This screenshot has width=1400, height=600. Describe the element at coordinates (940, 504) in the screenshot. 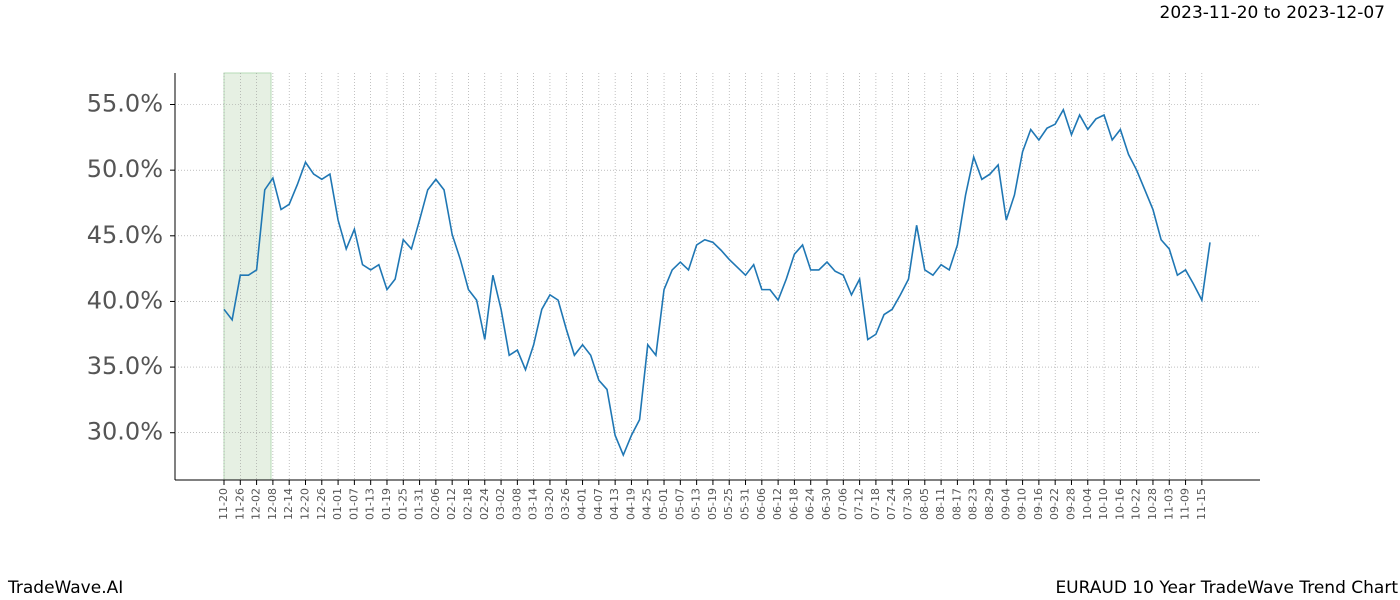

I see `x-tick-label: 08-11` at that location.